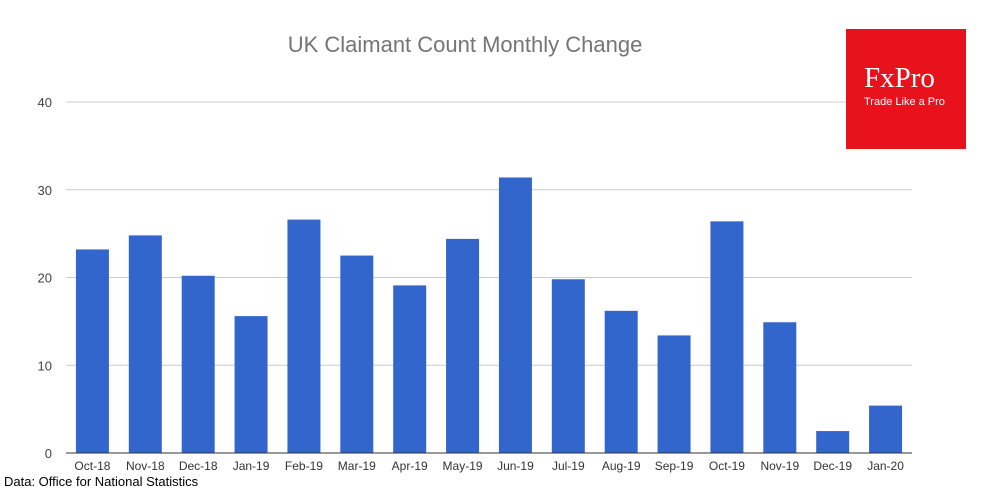 This screenshot has width=1000, height=500. I want to click on source-note: Data: Office for National Statistics, so click(101, 481).